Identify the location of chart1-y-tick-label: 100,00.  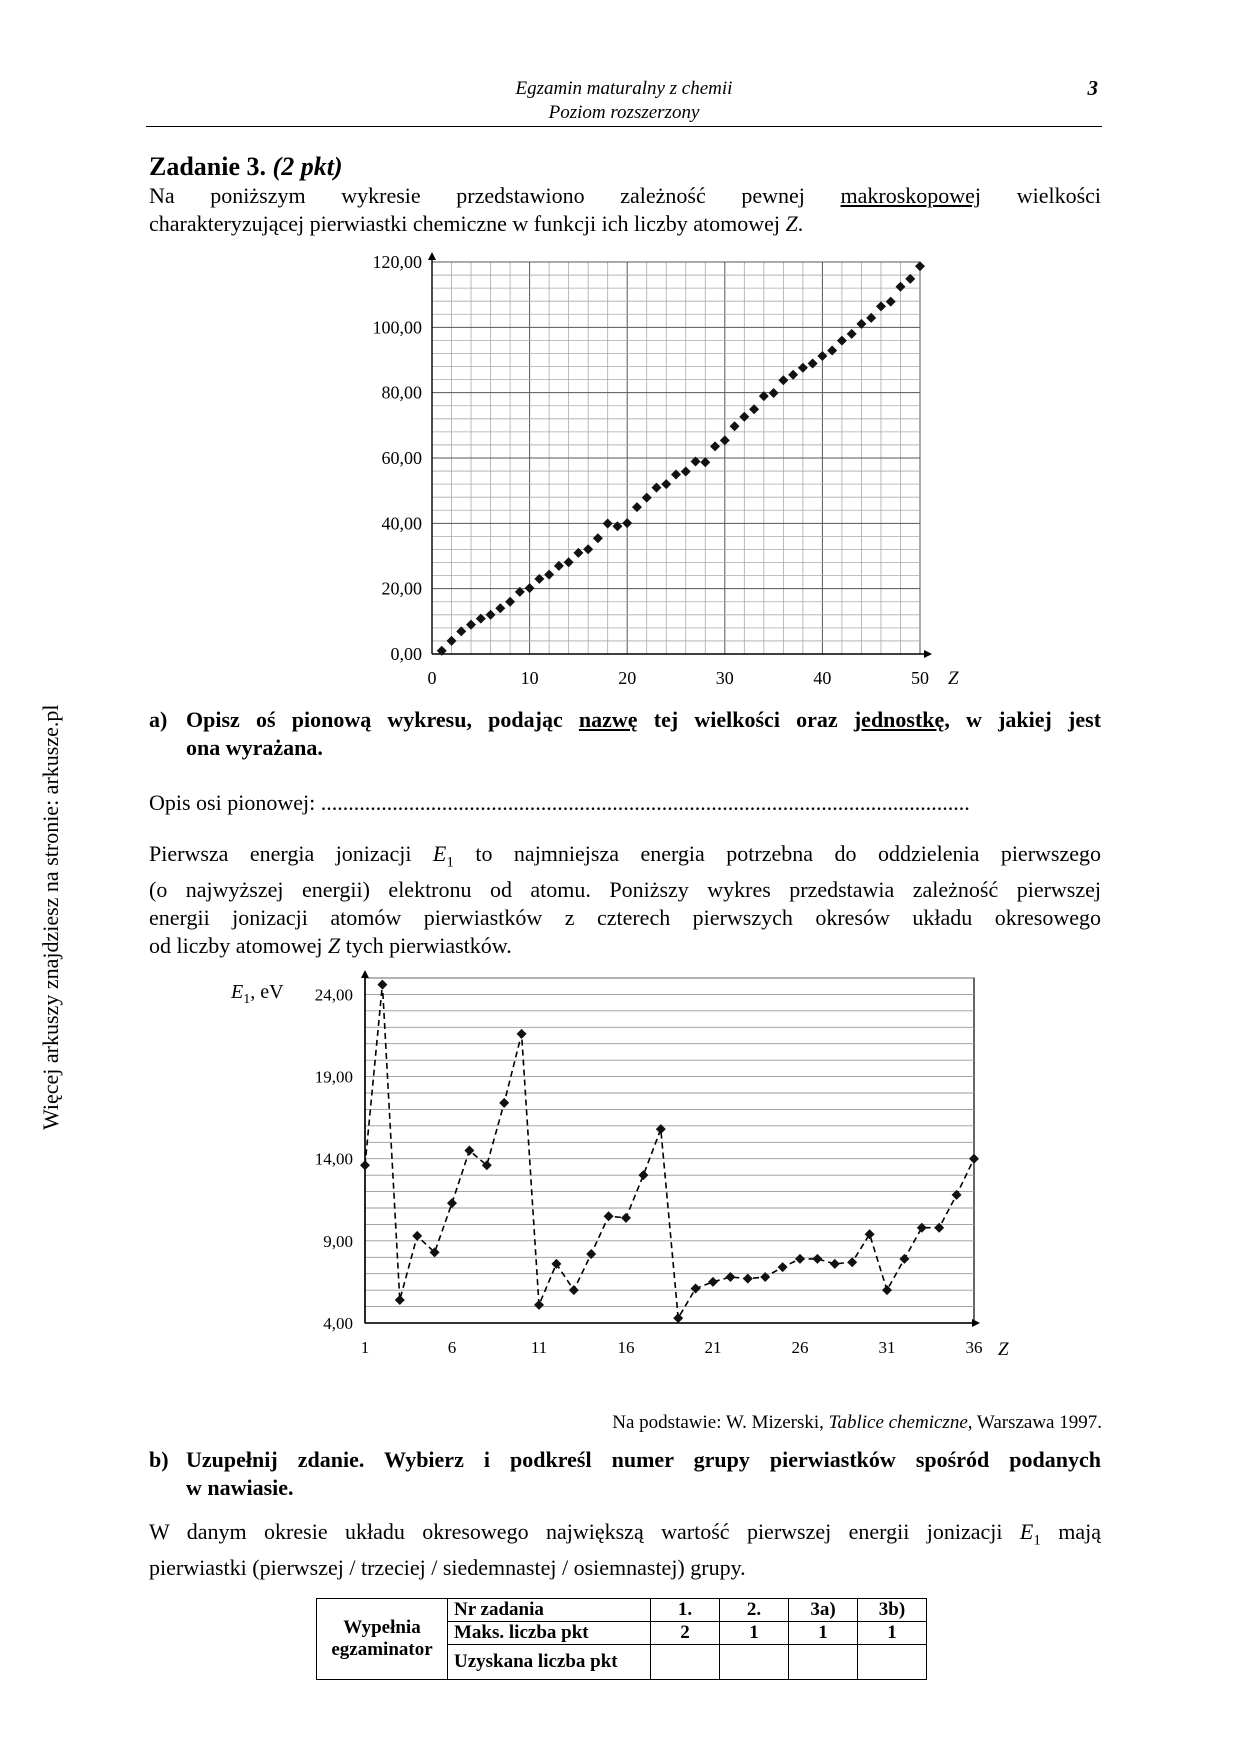
(398, 327).